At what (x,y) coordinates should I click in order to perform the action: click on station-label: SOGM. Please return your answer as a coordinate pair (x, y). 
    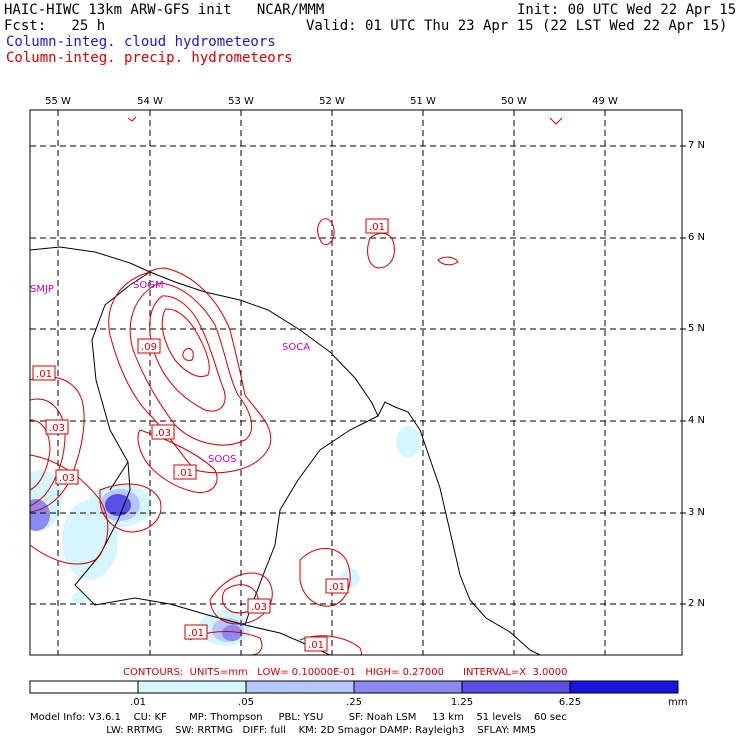
    Looking at the image, I should click on (148, 285).